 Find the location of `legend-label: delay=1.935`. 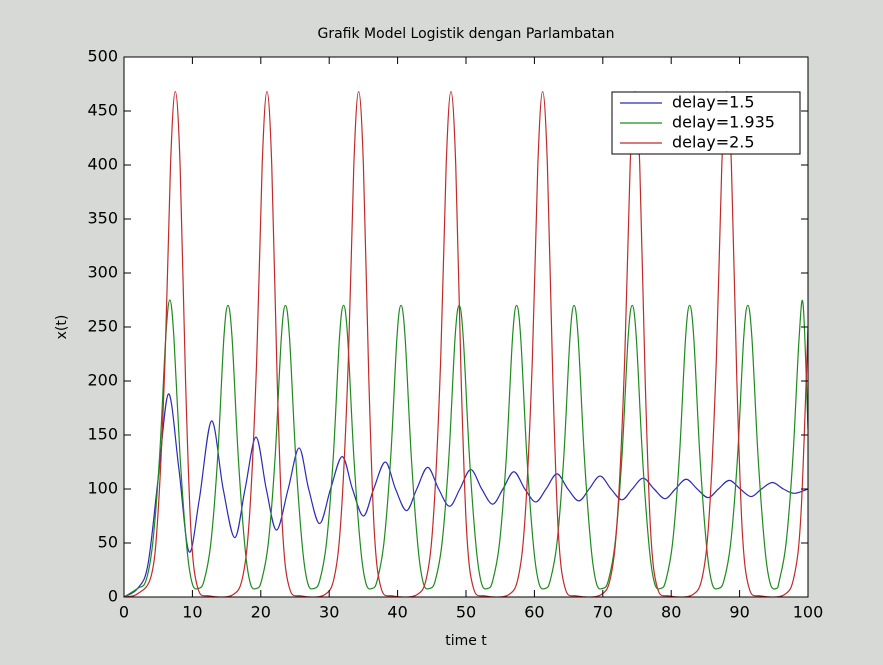

legend-label: delay=1.935 is located at coordinates (723, 122).